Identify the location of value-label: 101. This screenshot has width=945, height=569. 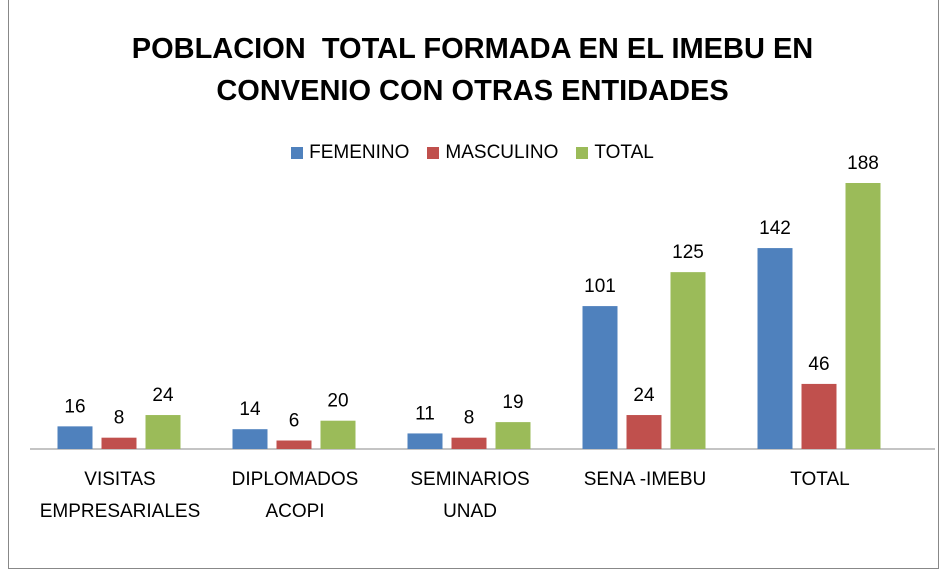
(600, 286).